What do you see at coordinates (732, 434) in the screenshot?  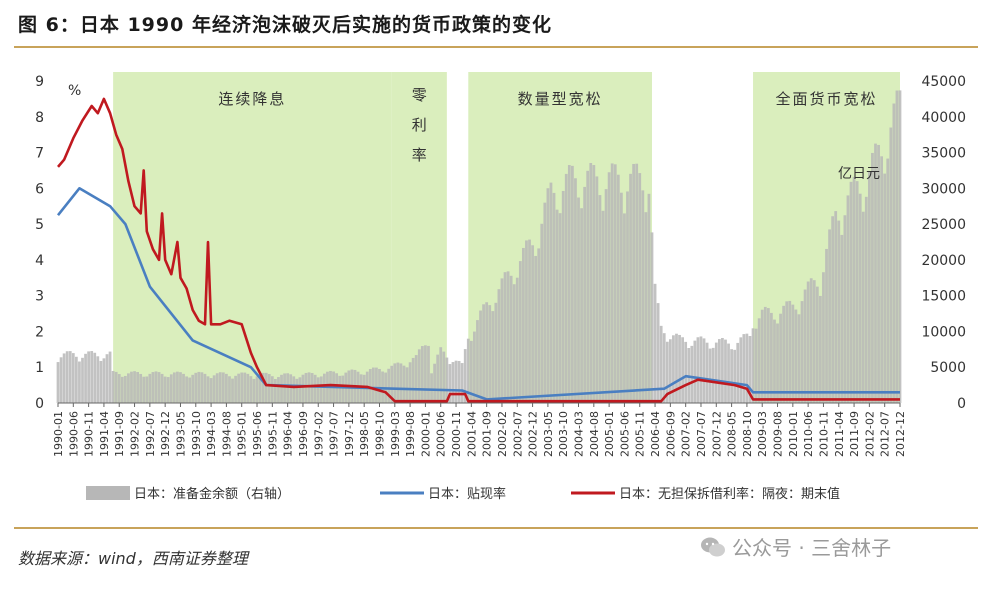 I see `x-tick-label: 2008-05` at bounding box center [732, 434].